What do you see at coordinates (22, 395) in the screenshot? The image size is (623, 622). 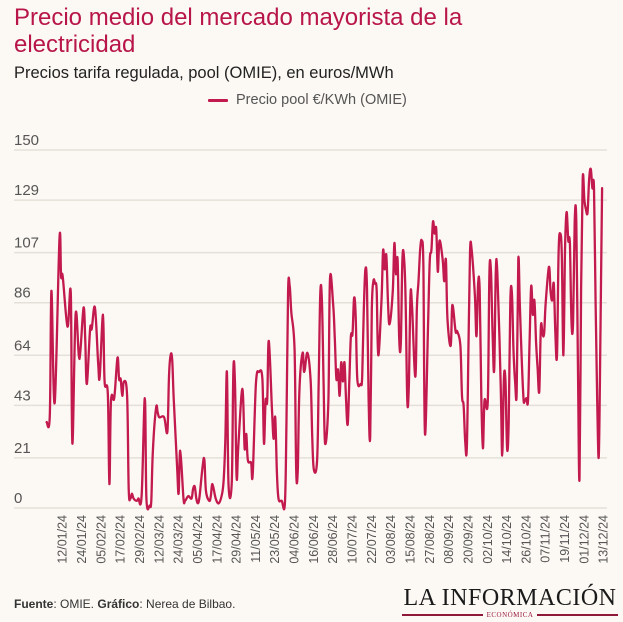 I see `y-tick-label: 43` at bounding box center [22, 395].